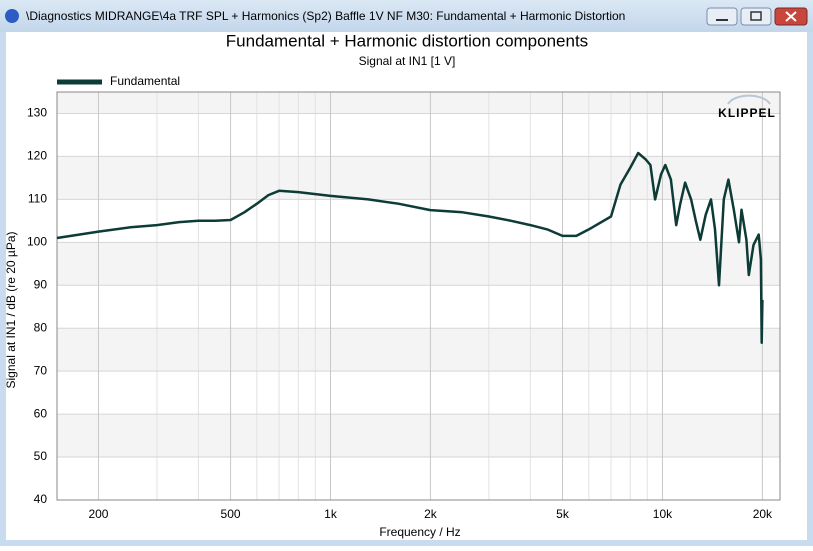 The image size is (813, 551). Describe the element at coordinates (431, 514) in the screenshot. I see `x-tick-label: 2k` at that location.